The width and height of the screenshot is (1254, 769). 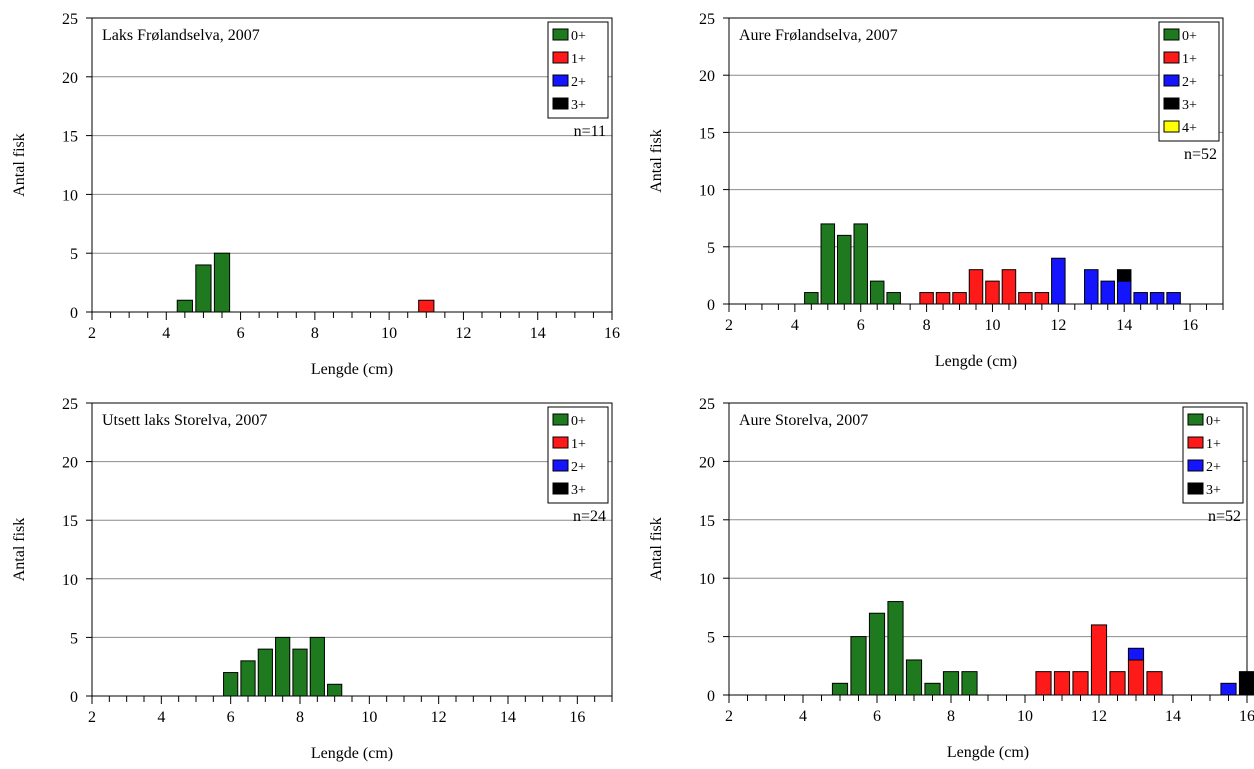 What do you see at coordinates (1195, 488) in the screenshot?
I see `legend-swatch-3+` at bounding box center [1195, 488].